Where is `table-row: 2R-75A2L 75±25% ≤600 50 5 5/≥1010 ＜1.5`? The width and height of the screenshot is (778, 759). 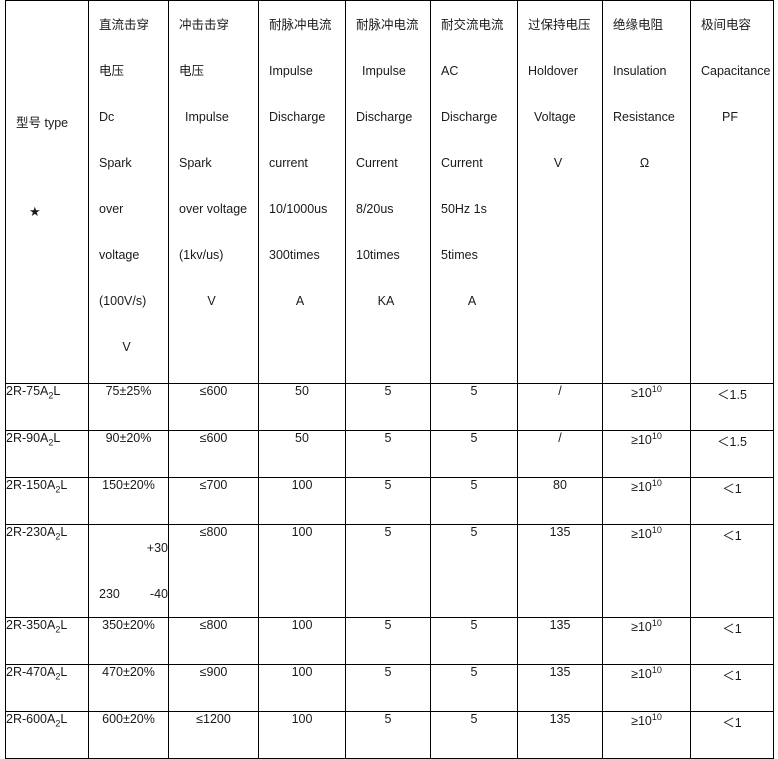 table-row: 2R-75A2L 75±25% ≤600 50 5 5/≥1010 ＜1.5 is located at coordinates (389, 407).